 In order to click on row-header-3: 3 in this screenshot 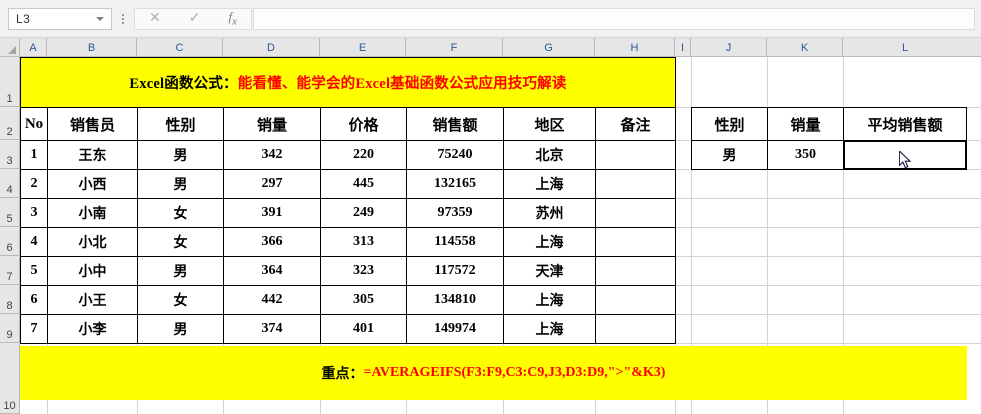, I will do `click(10, 154)`.